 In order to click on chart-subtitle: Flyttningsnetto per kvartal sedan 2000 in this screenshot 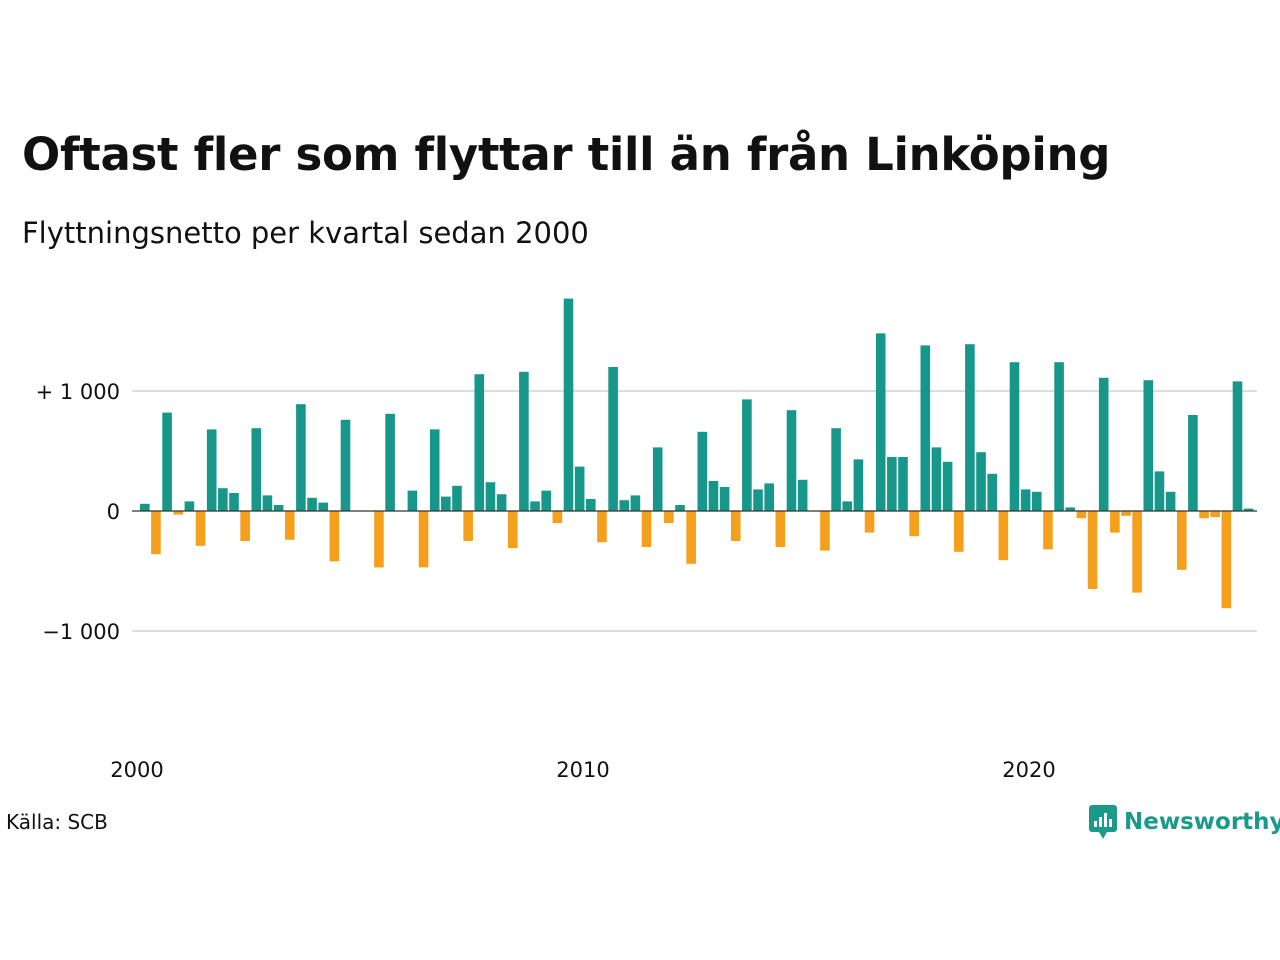, I will do `click(305, 233)`.